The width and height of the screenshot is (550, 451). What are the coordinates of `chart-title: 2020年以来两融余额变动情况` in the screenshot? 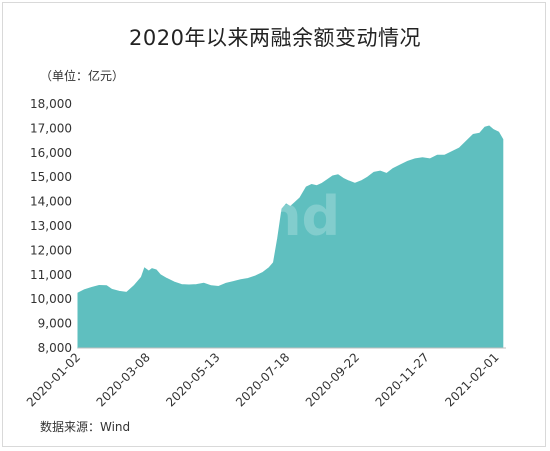 It's located at (275, 38).